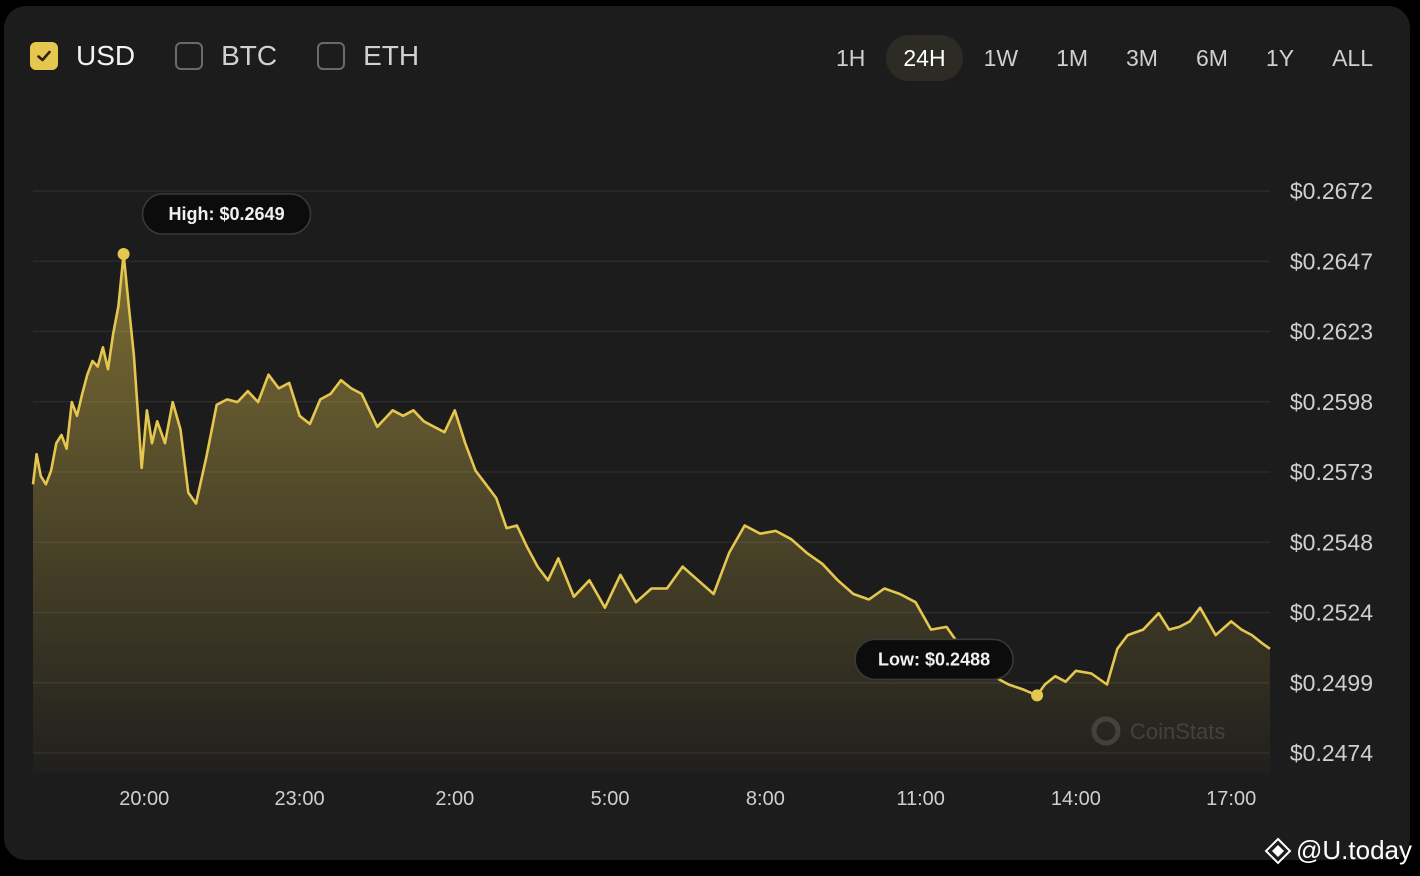  Describe the element at coordinates (1331, 402) in the screenshot. I see `y-tick-label: $0.2598` at that location.